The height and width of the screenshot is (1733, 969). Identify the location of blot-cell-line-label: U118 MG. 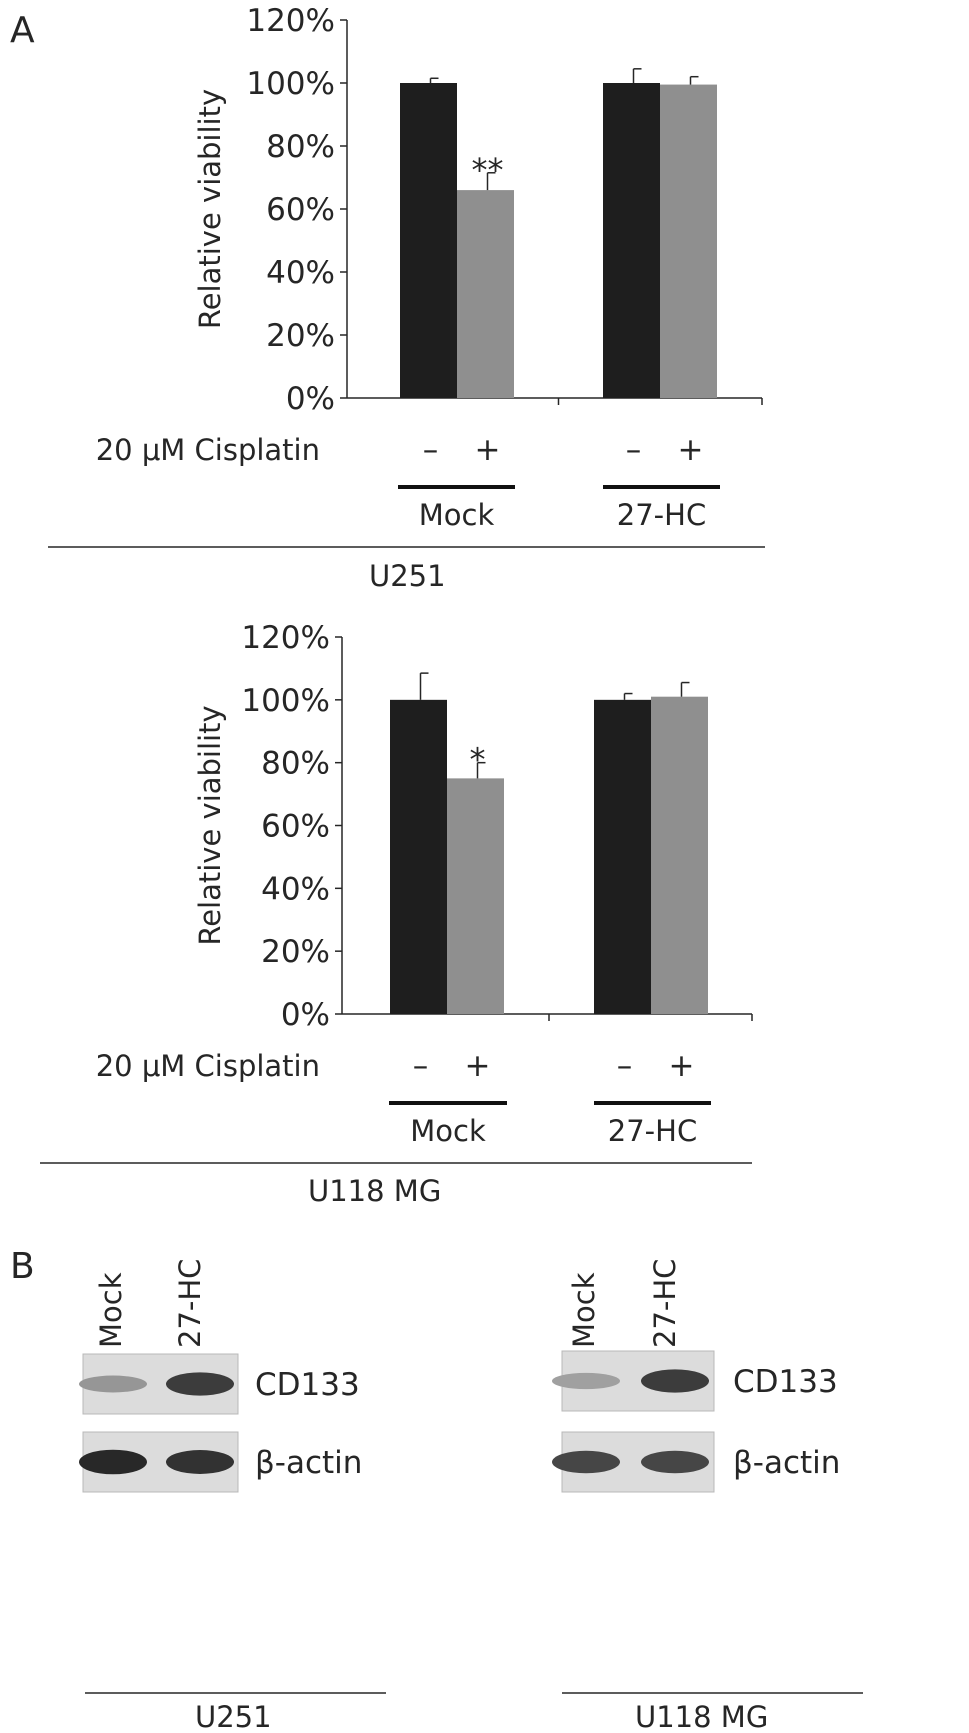
(701, 1716).